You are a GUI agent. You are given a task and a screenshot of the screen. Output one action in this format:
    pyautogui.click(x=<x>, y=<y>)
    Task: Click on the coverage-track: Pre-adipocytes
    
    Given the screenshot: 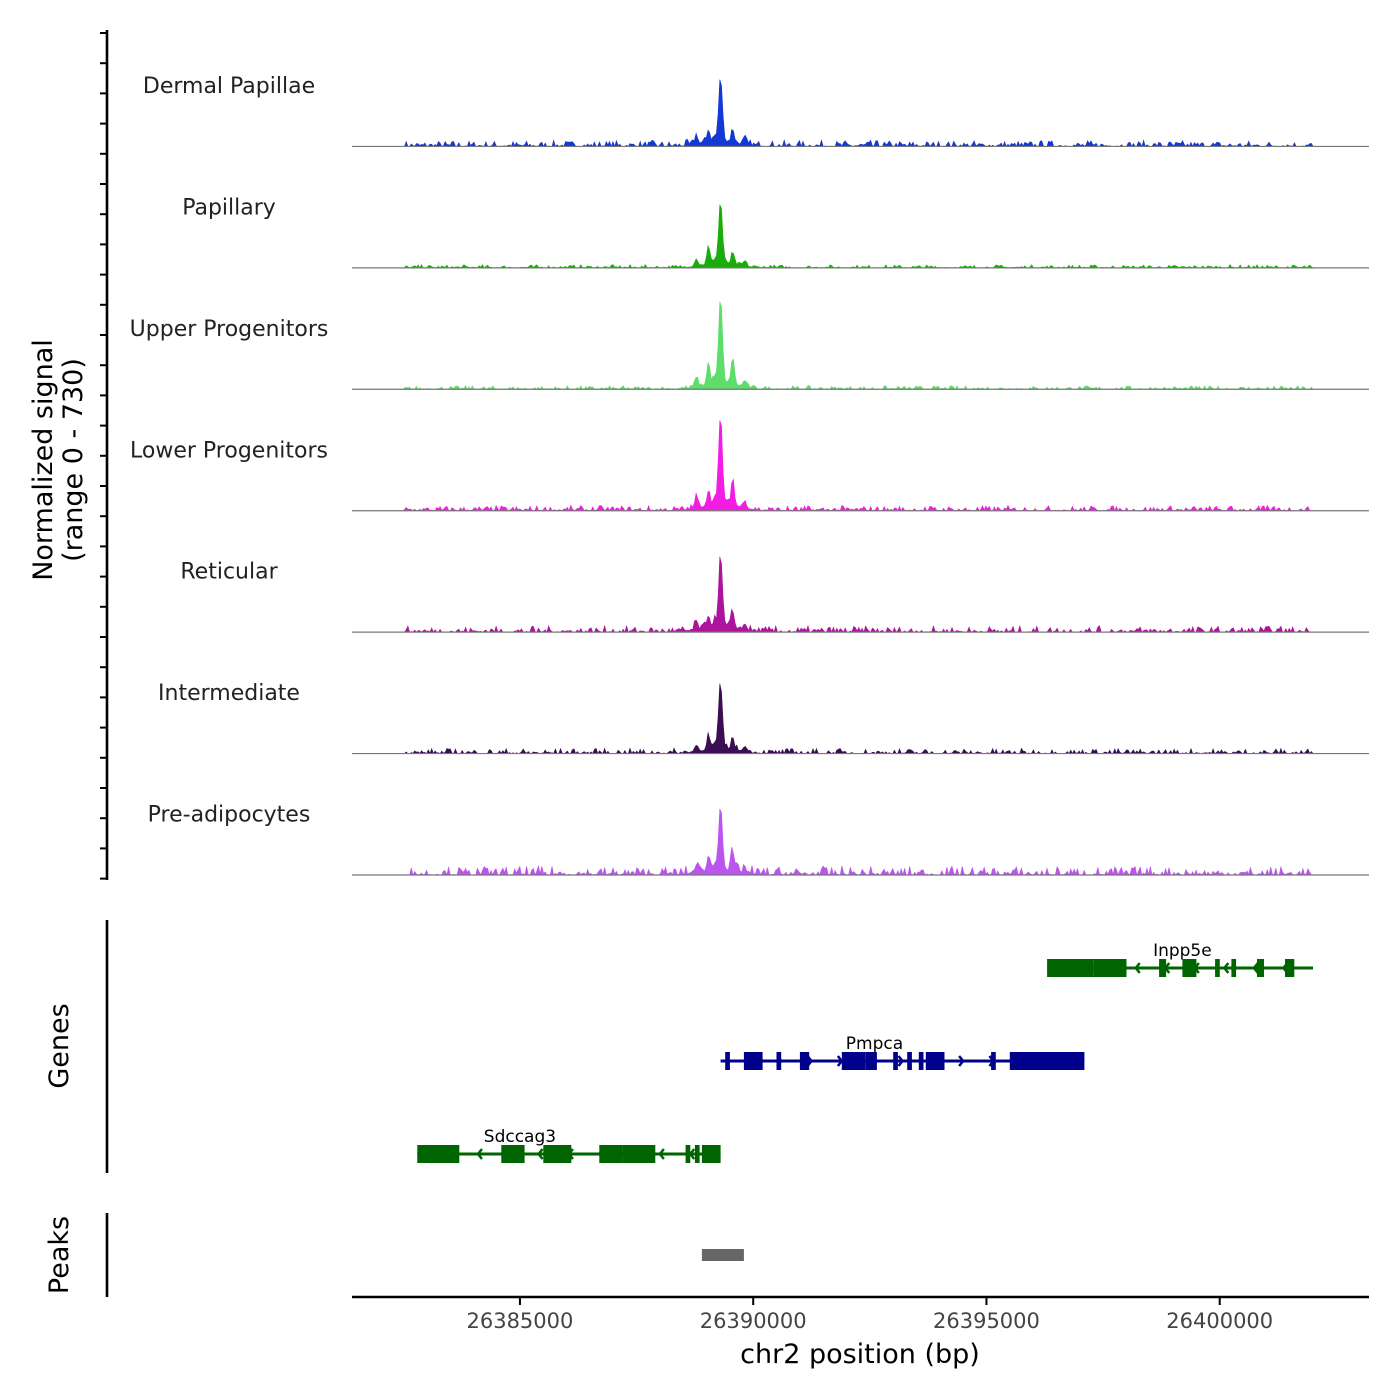 What is the action you would take?
    pyautogui.click(x=758, y=840)
    